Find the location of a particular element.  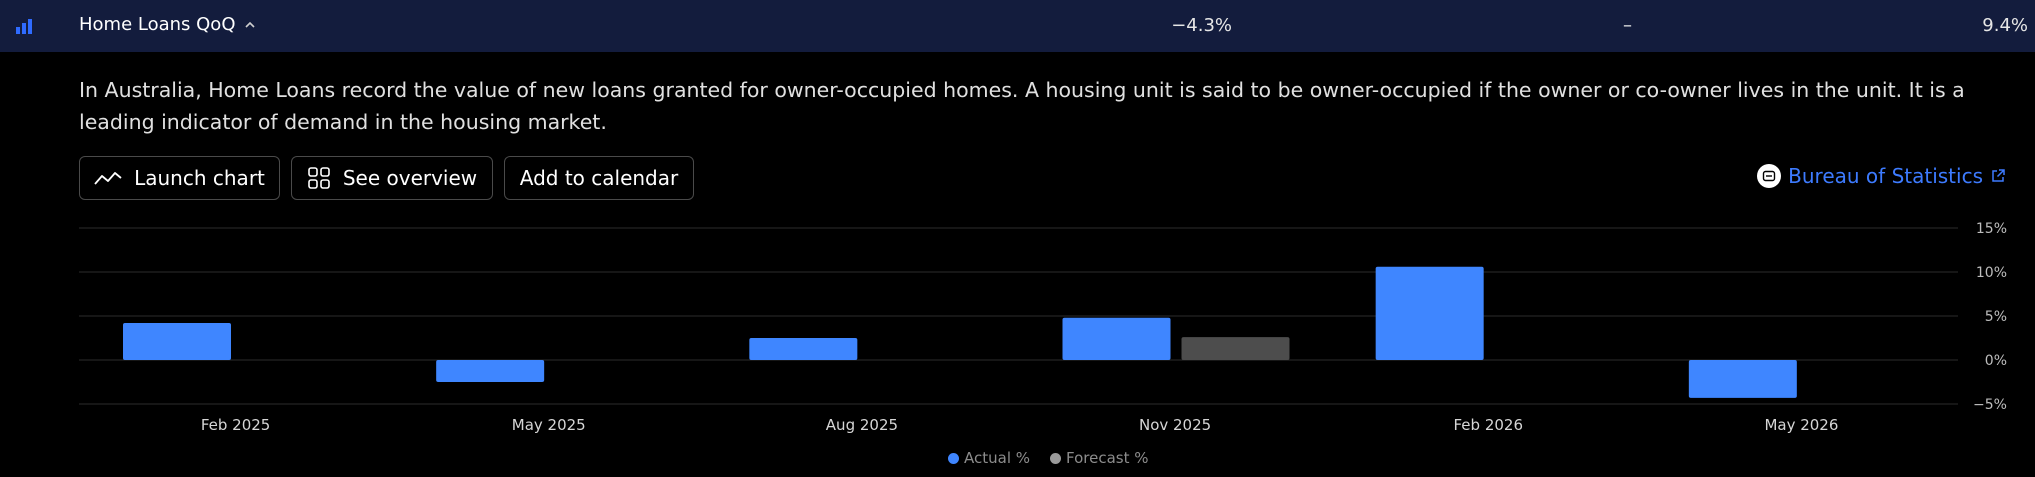

see-overview-button: See overview is located at coordinates (392, 178).